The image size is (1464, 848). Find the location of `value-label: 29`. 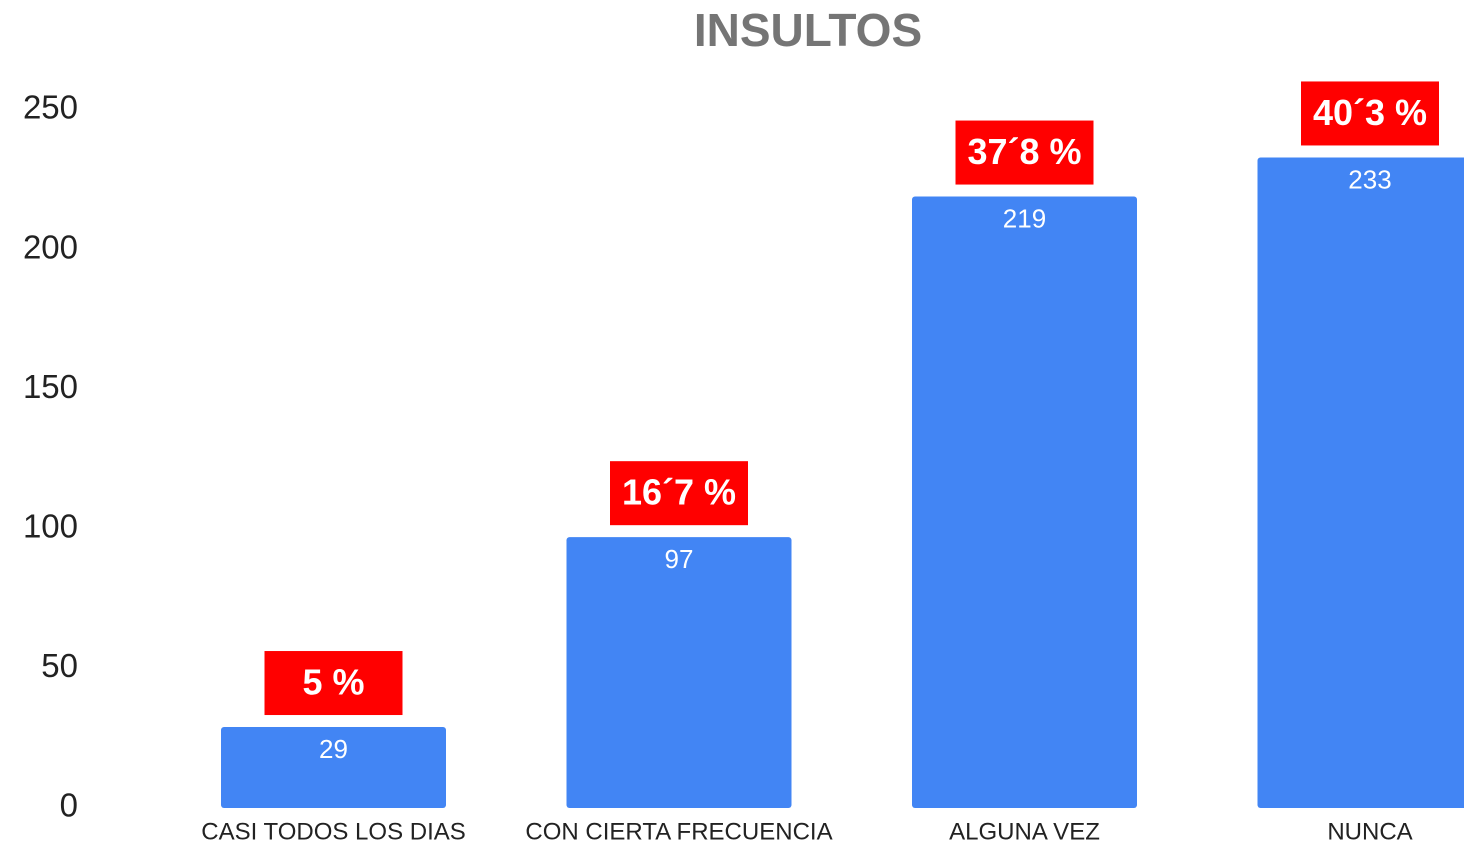

value-label: 29 is located at coordinates (333, 749).